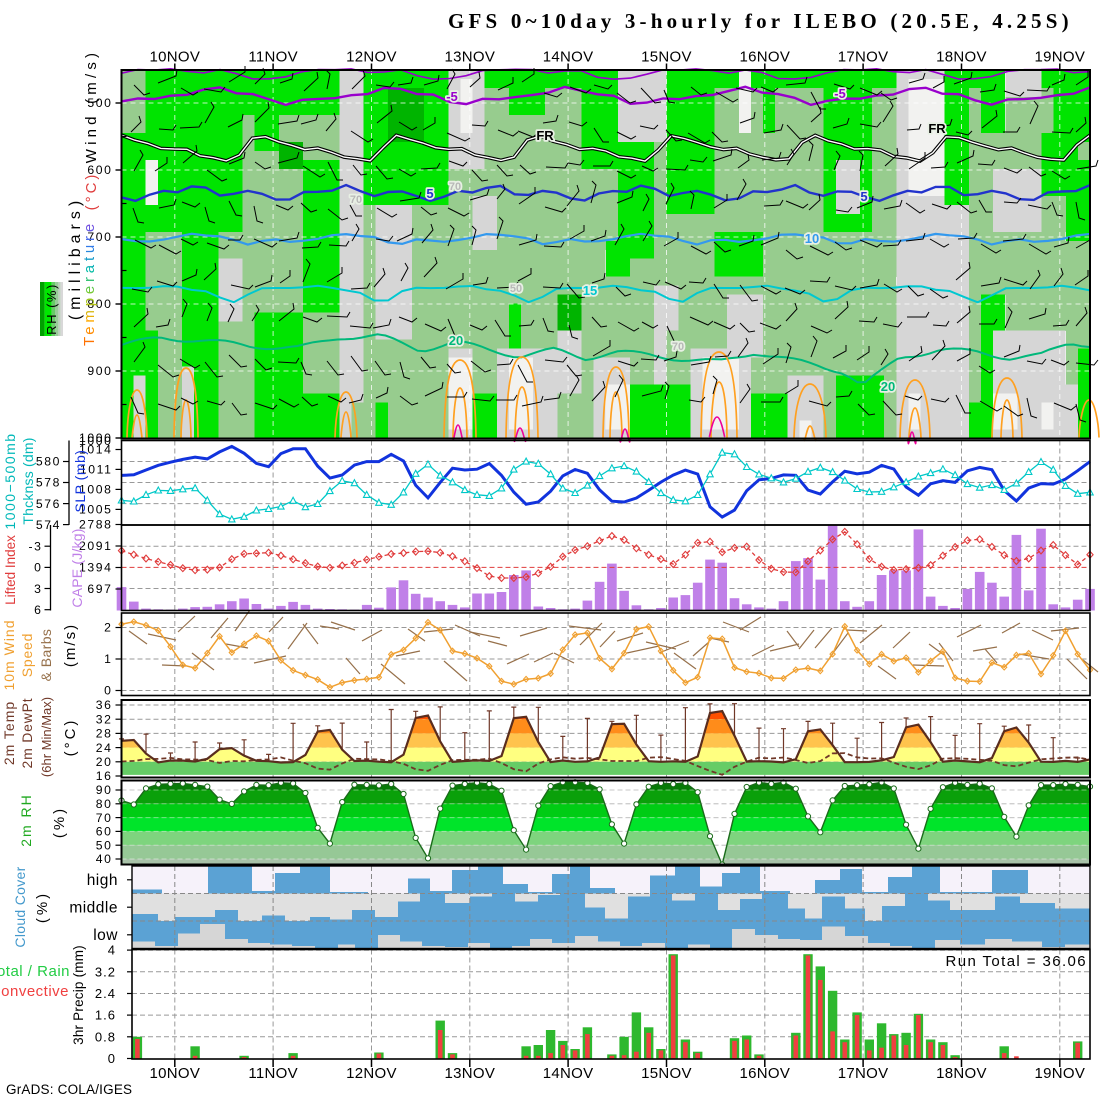 This screenshot has width=1100, height=1105. What do you see at coordinates (70, 645) in the screenshot?
I see `svg-text: (m/s)` at bounding box center [70, 645].